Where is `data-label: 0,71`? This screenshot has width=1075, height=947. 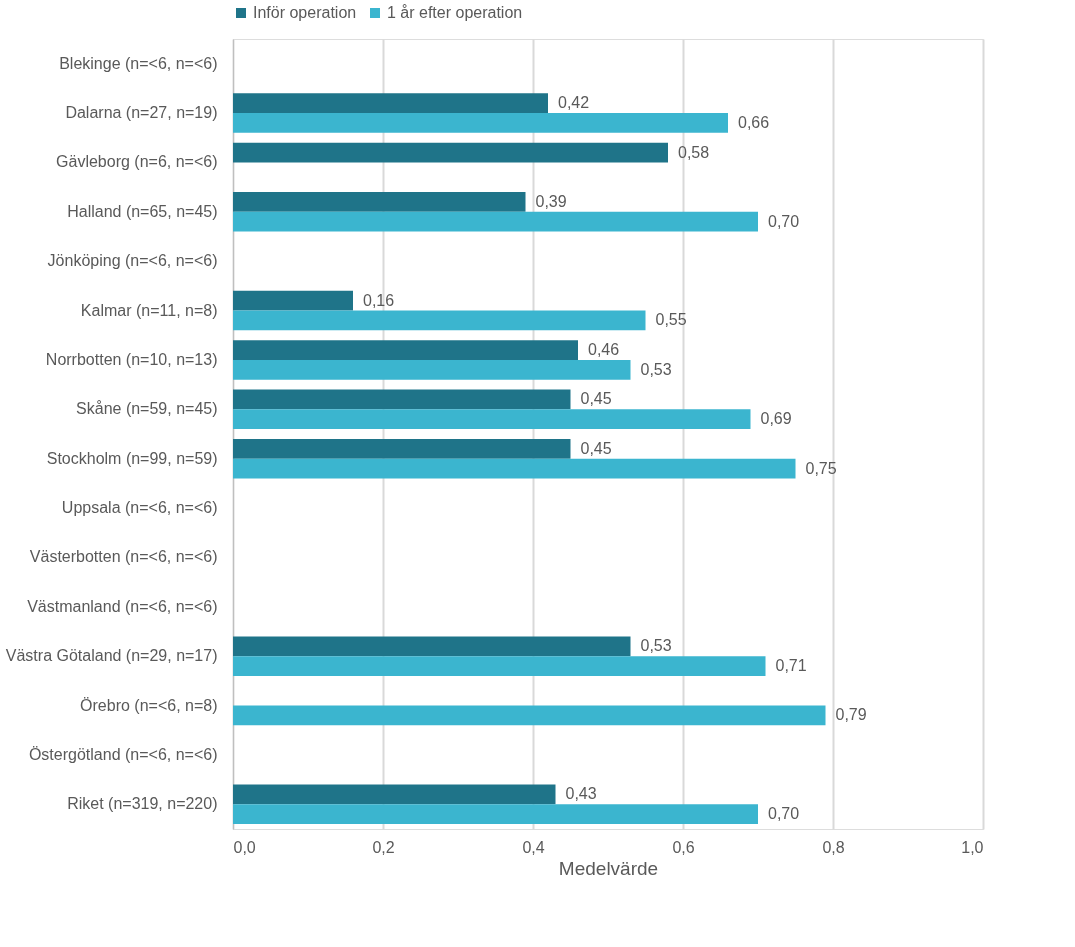 data-label: 0,71 is located at coordinates (791, 666).